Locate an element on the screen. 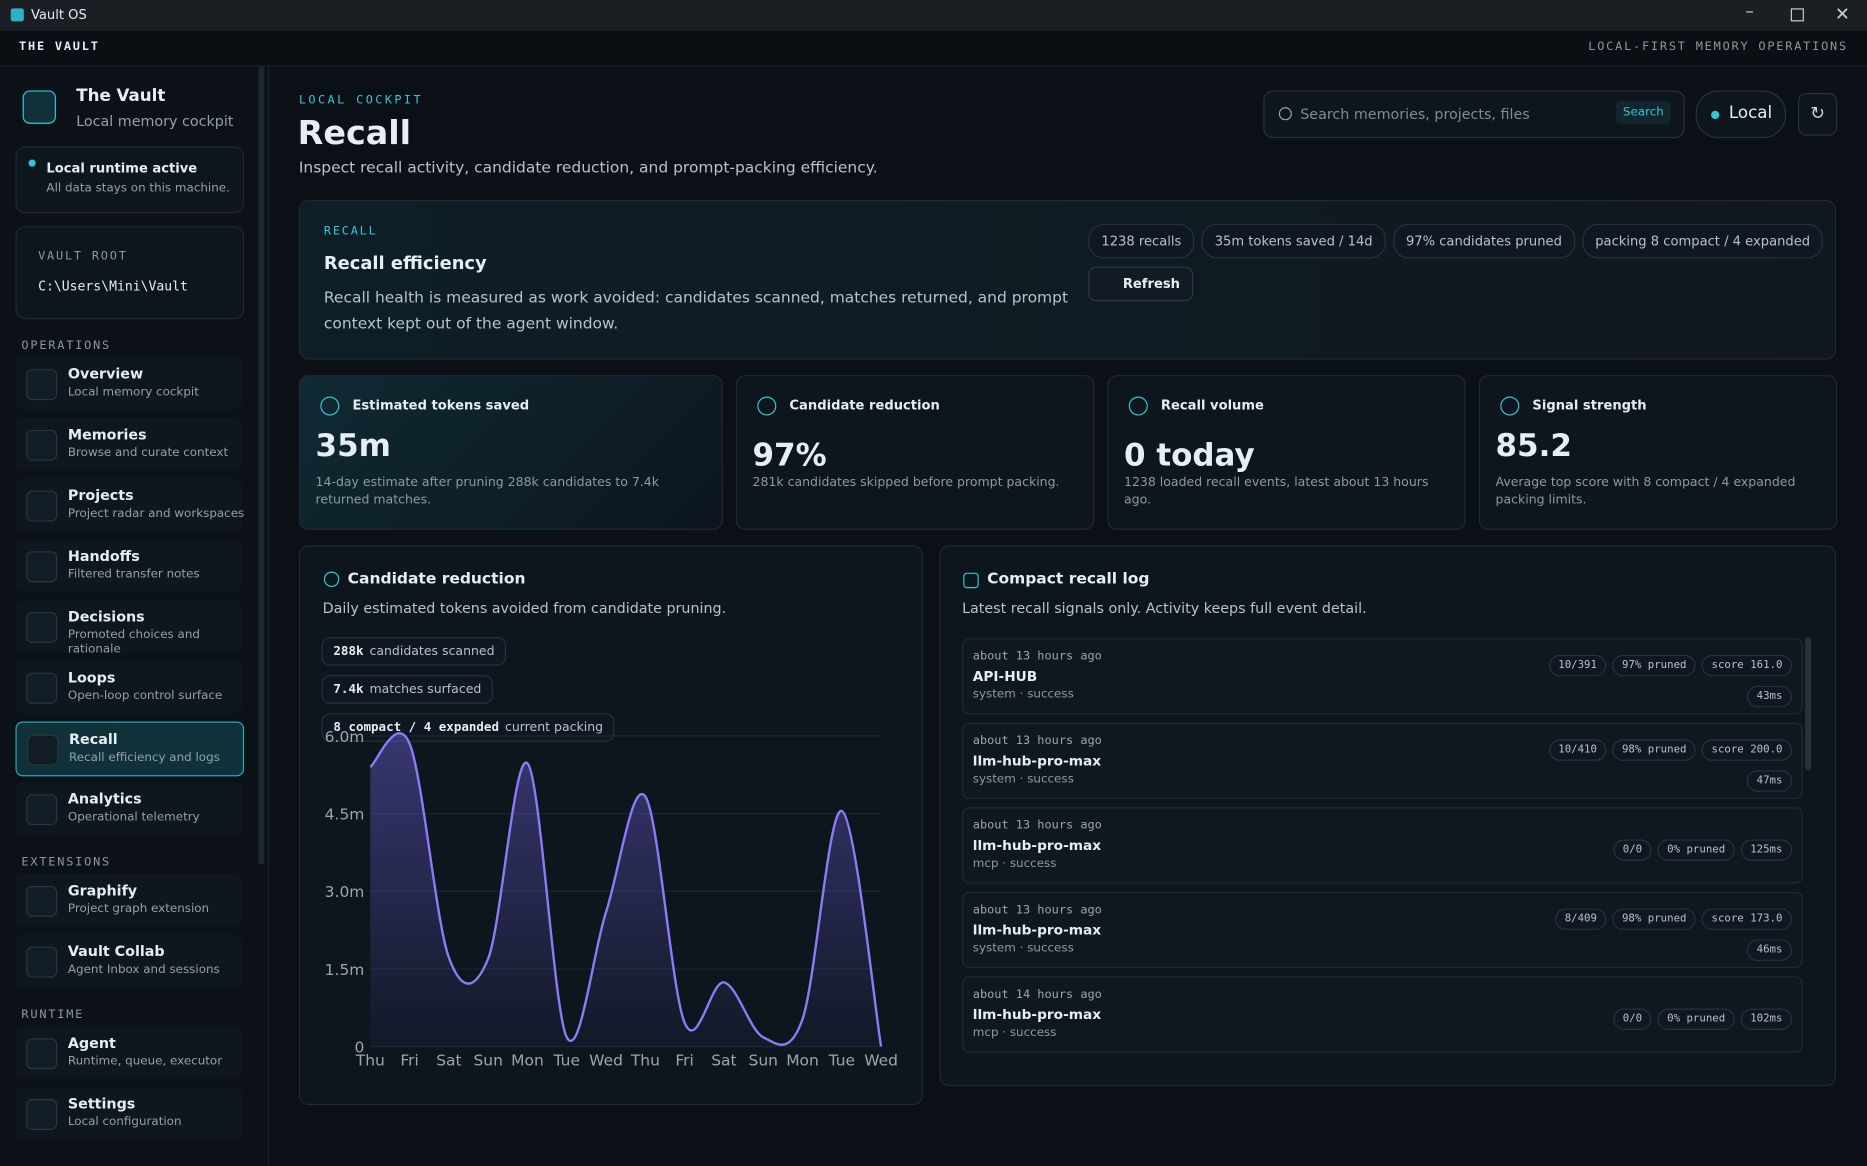 The width and height of the screenshot is (1867, 1166). refresh-button: Refresh is located at coordinates (1141, 284).